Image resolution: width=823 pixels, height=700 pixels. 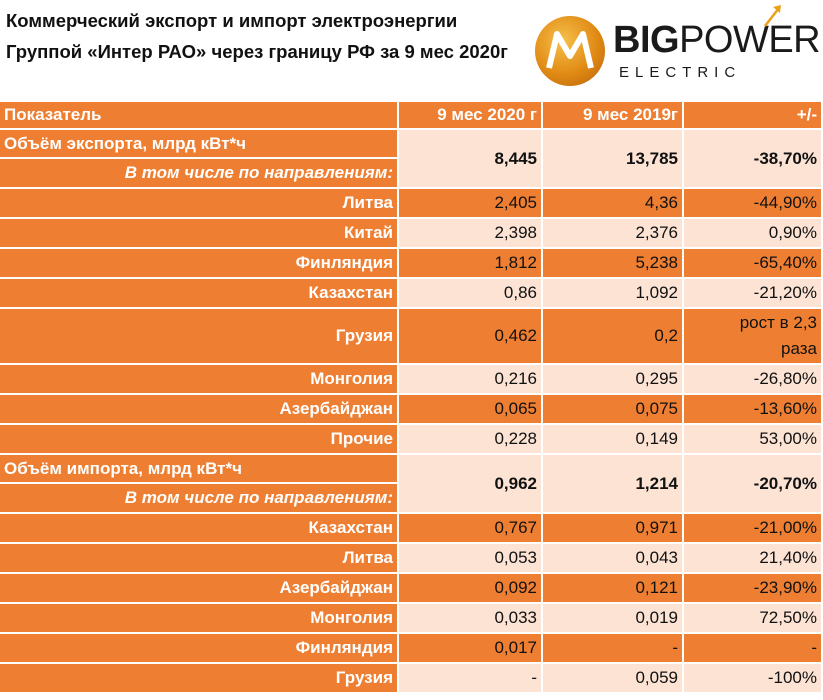 What do you see at coordinates (471, 679) in the screenshot?
I see `cell-2020: -` at bounding box center [471, 679].